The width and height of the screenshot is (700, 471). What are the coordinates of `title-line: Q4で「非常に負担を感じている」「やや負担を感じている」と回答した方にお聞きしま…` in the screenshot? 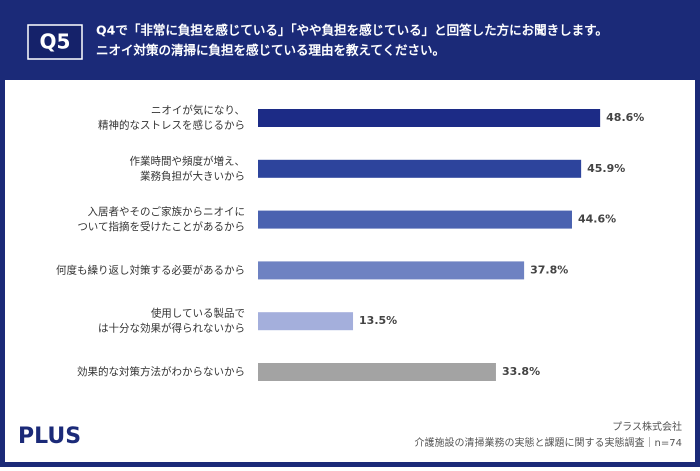 It's located at (352, 30).